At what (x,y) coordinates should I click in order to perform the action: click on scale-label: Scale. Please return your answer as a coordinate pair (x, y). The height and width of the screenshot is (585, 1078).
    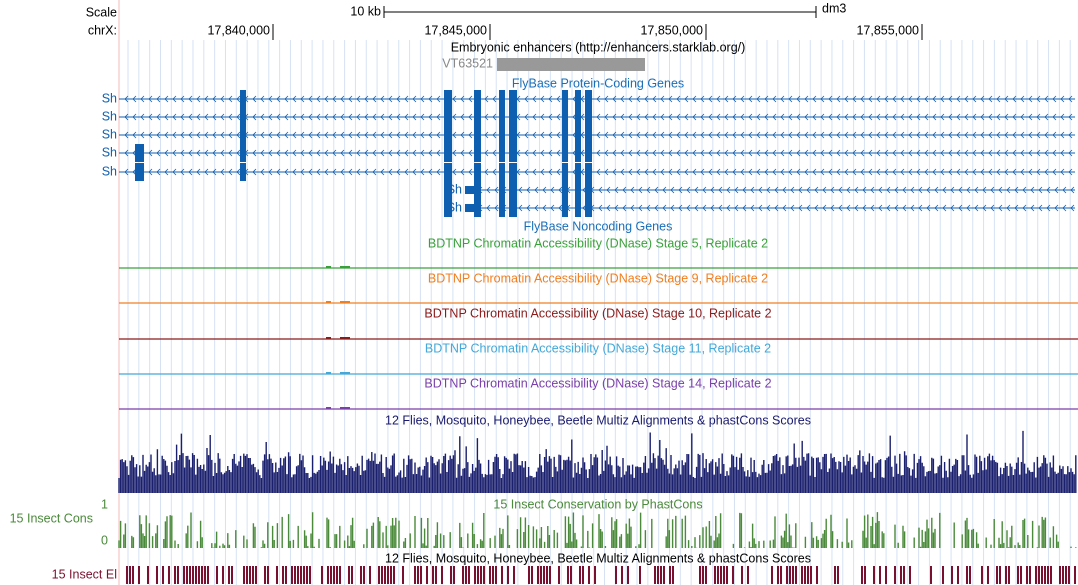
    Looking at the image, I should click on (101, 12).